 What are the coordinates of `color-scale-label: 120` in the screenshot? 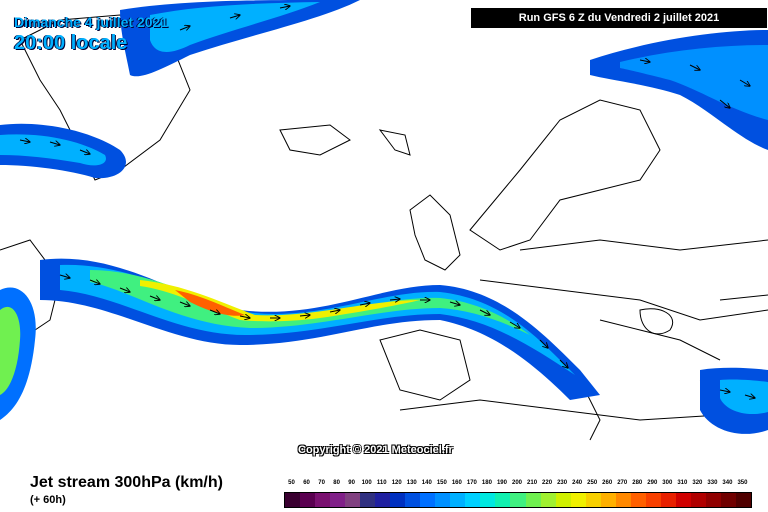 It's located at (396, 483).